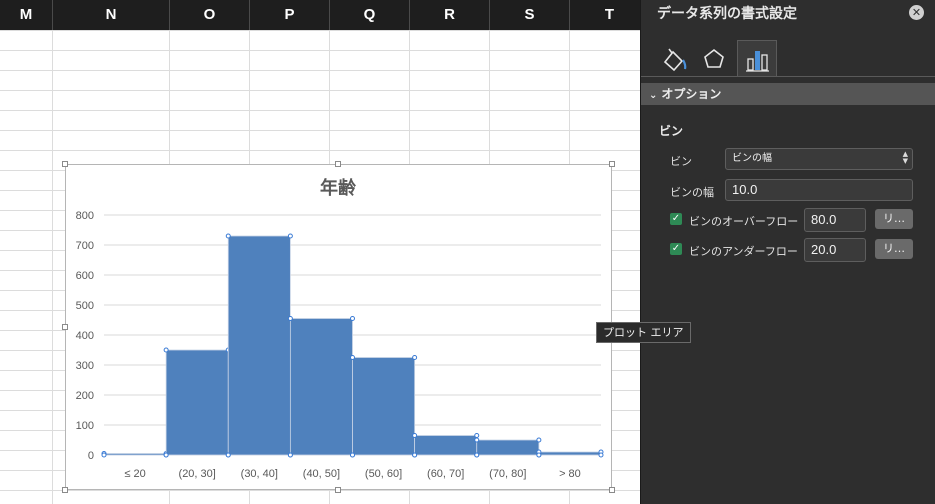 The image size is (935, 504). Describe the element at coordinates (197, 474) in the screenshot. I see `x-category-label: (20, 30]` at that location.